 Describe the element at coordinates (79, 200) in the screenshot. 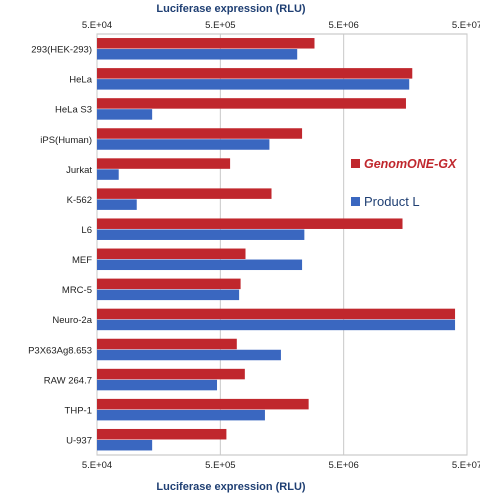

I see `category-label: K-562` at that location.